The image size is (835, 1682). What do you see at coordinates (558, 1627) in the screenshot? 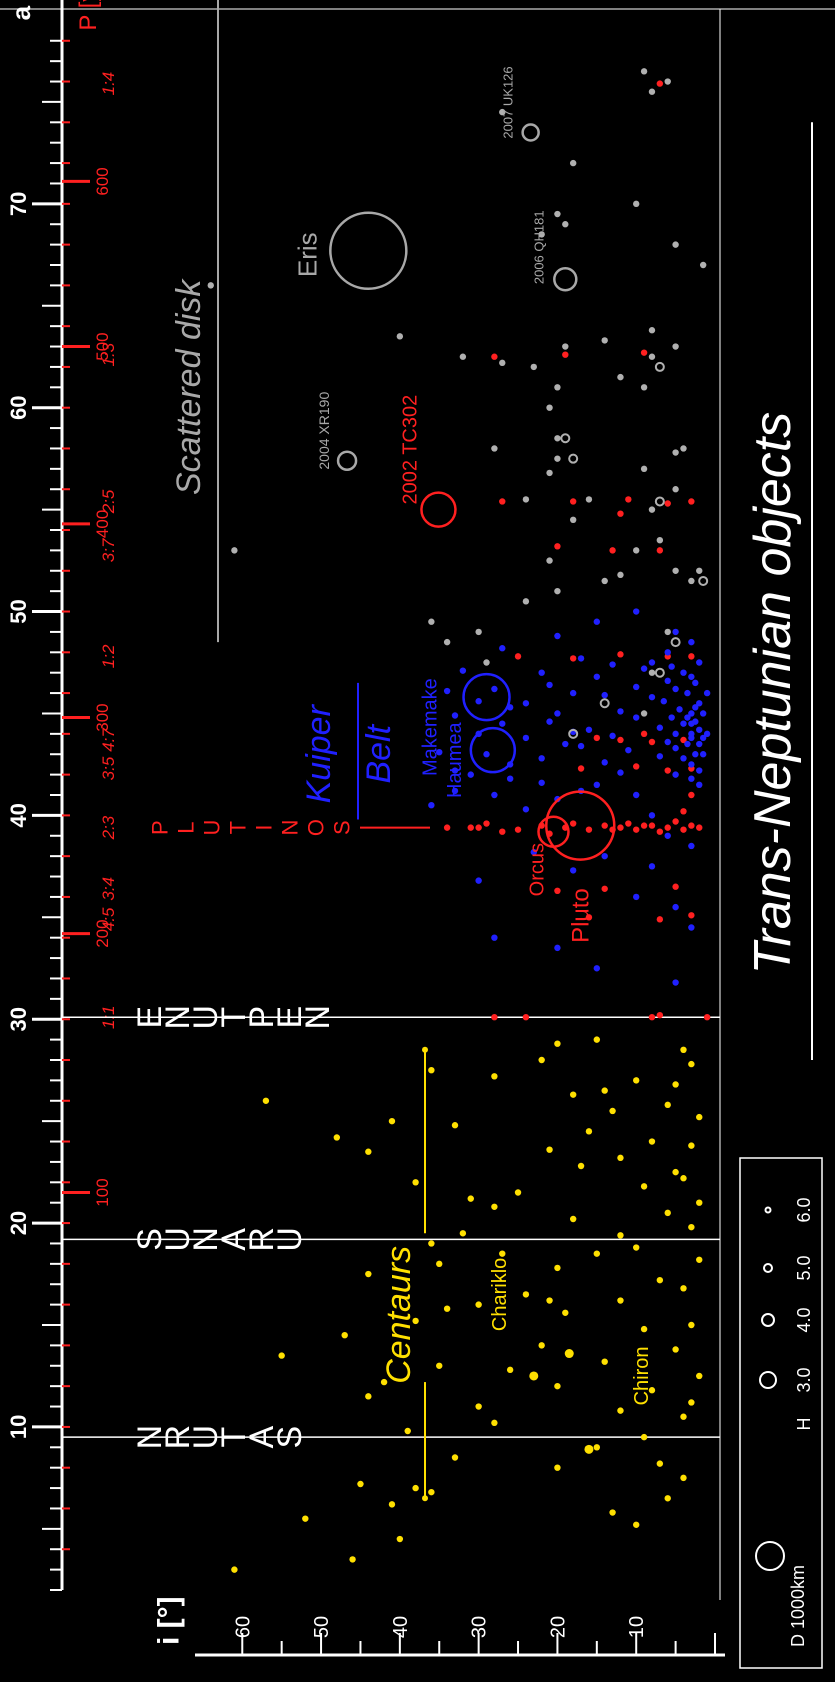
I see `i-tick-label: 20` at bounding box center [558, 1627].